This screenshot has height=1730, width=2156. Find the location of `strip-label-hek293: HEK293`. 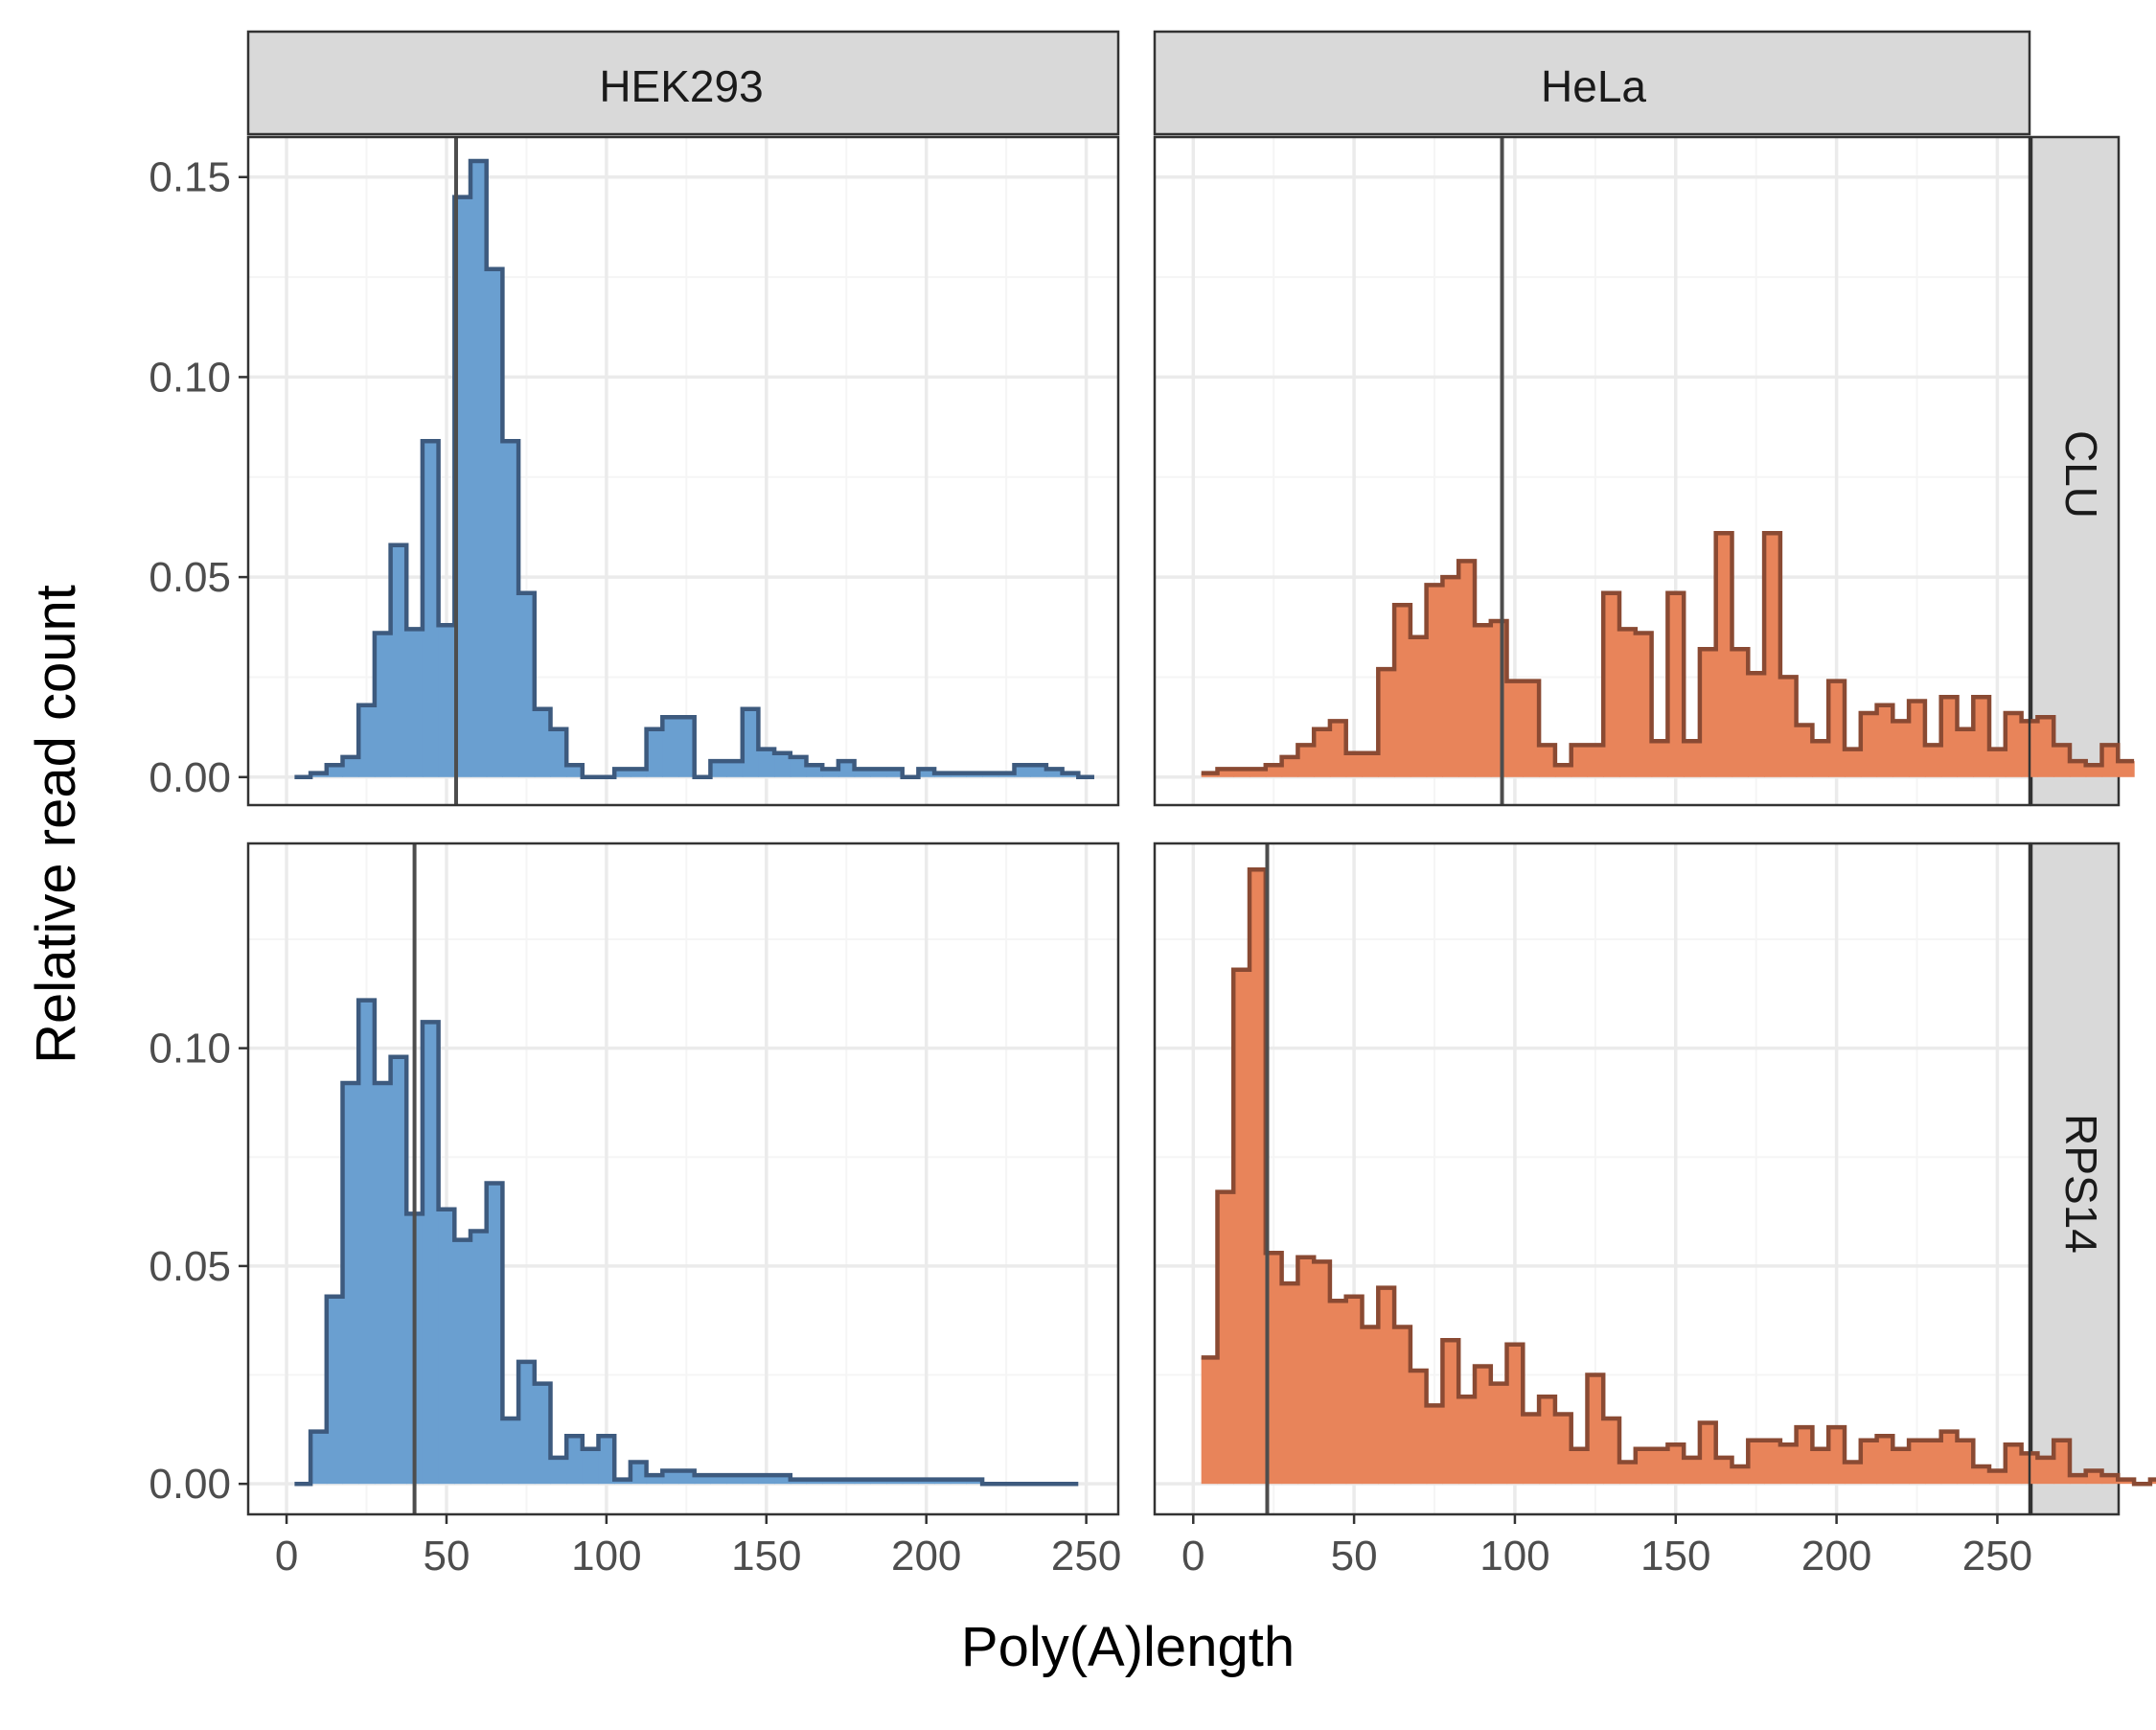

strip-label-hek293: HEK293 is located at coordinates (681, 86).